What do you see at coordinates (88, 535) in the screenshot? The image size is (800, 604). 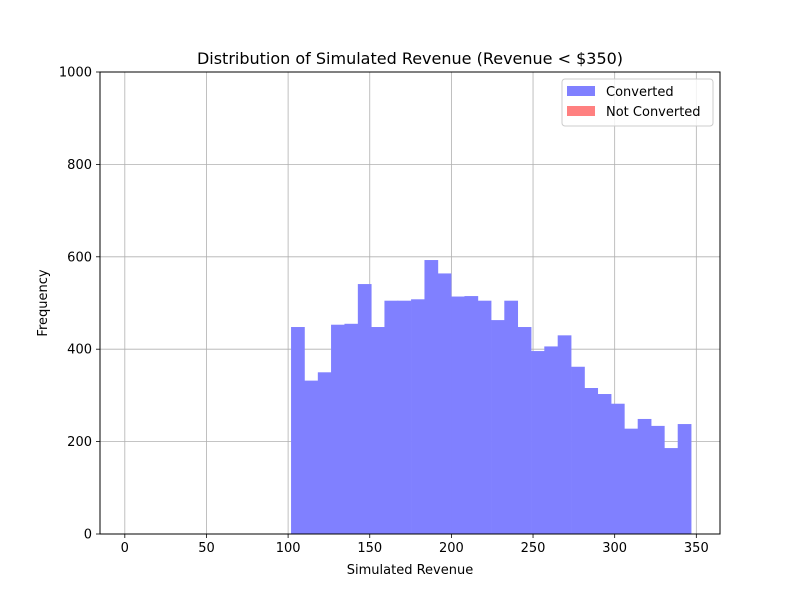 I see `y-tick-label: 0` at bounding box center [88, 535].